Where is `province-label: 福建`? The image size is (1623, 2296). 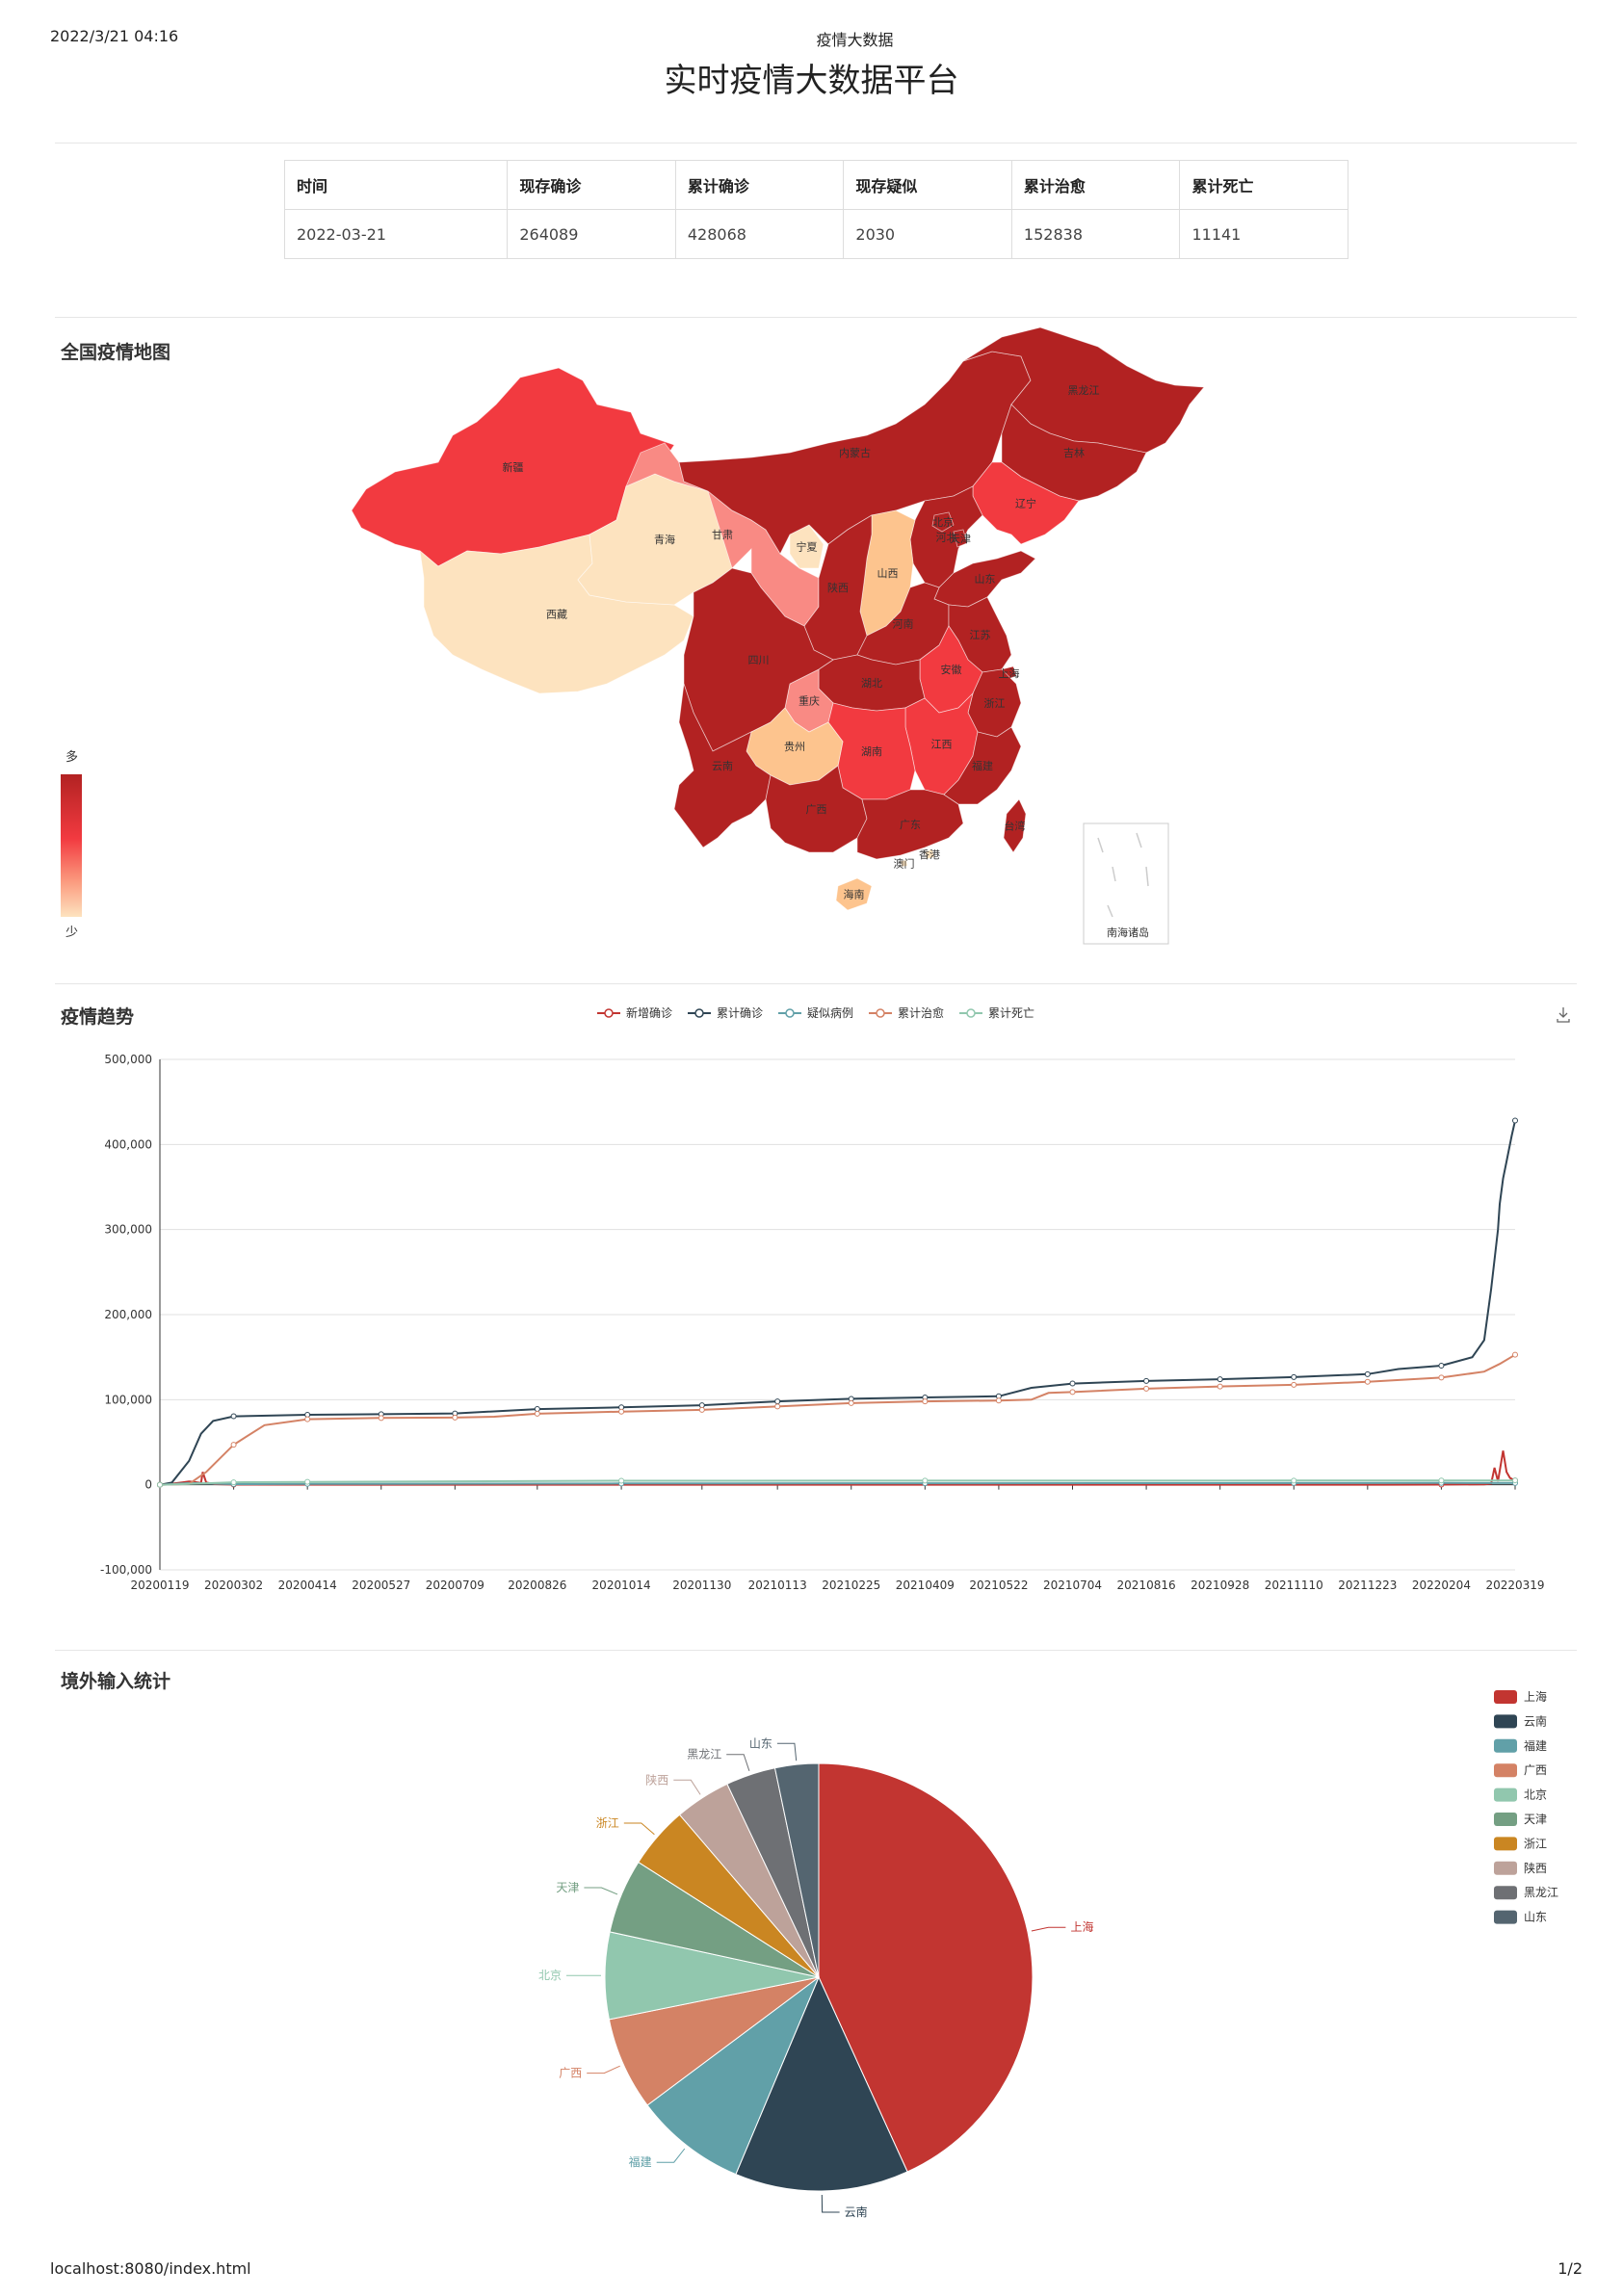 province-label: 福建 is located at coordinates (982, 765).